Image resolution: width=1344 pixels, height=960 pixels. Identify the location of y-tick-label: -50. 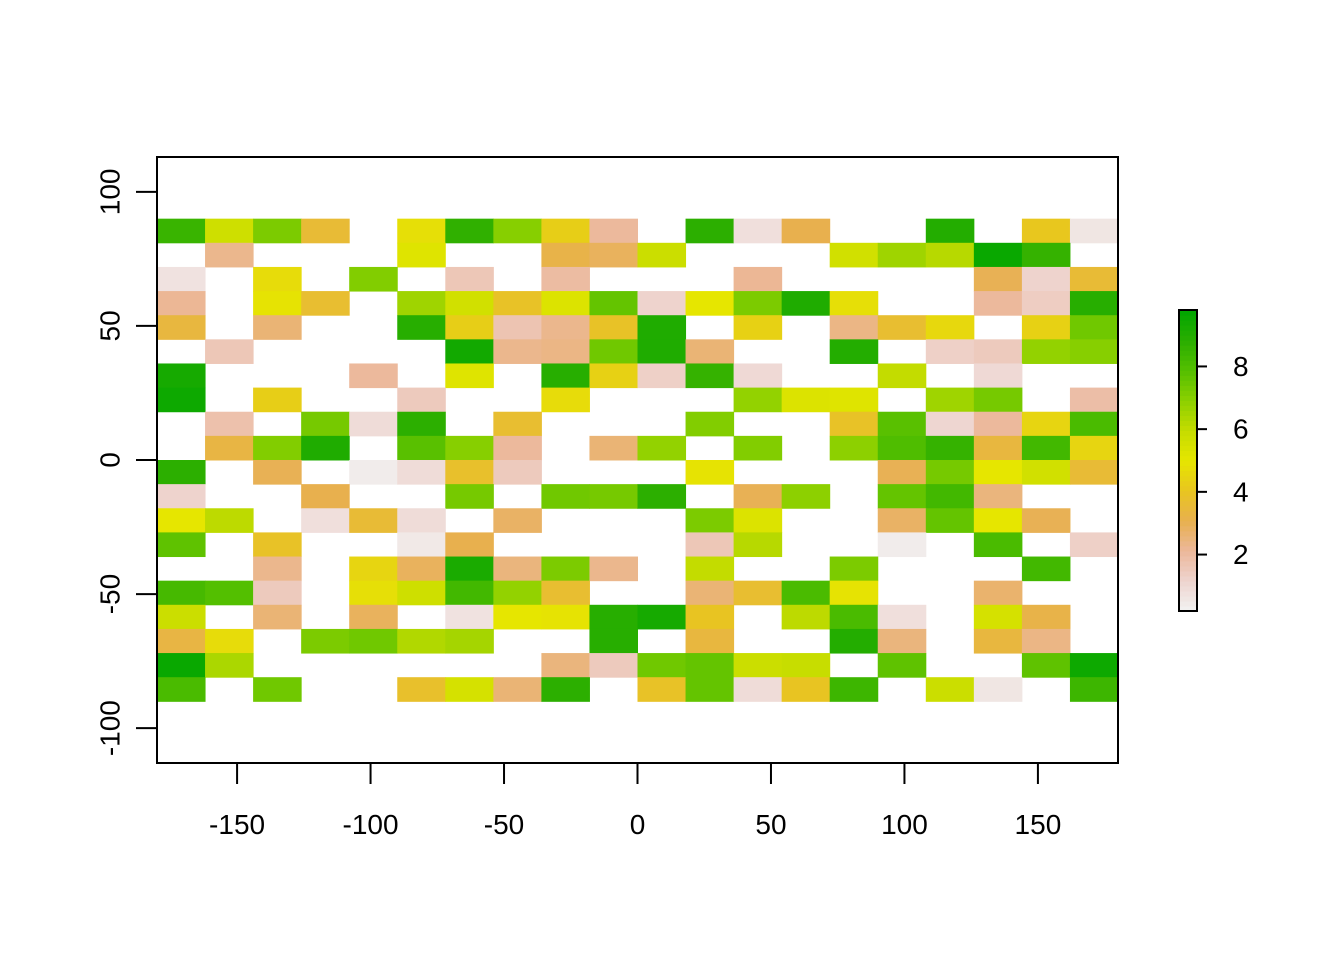
(110, 594).